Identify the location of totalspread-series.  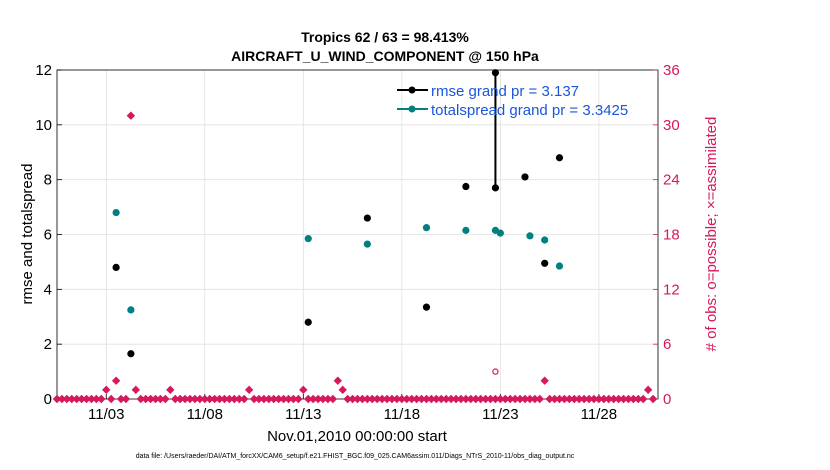
(338, 261).